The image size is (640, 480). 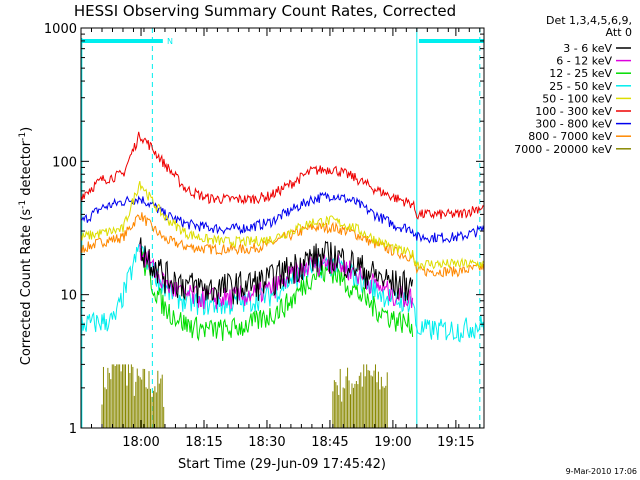 What do you see at coordinates (563, 149) in the screenshot?
I see `legend-label: 7000 - 20000 keV` at bounding box center [563, 149].